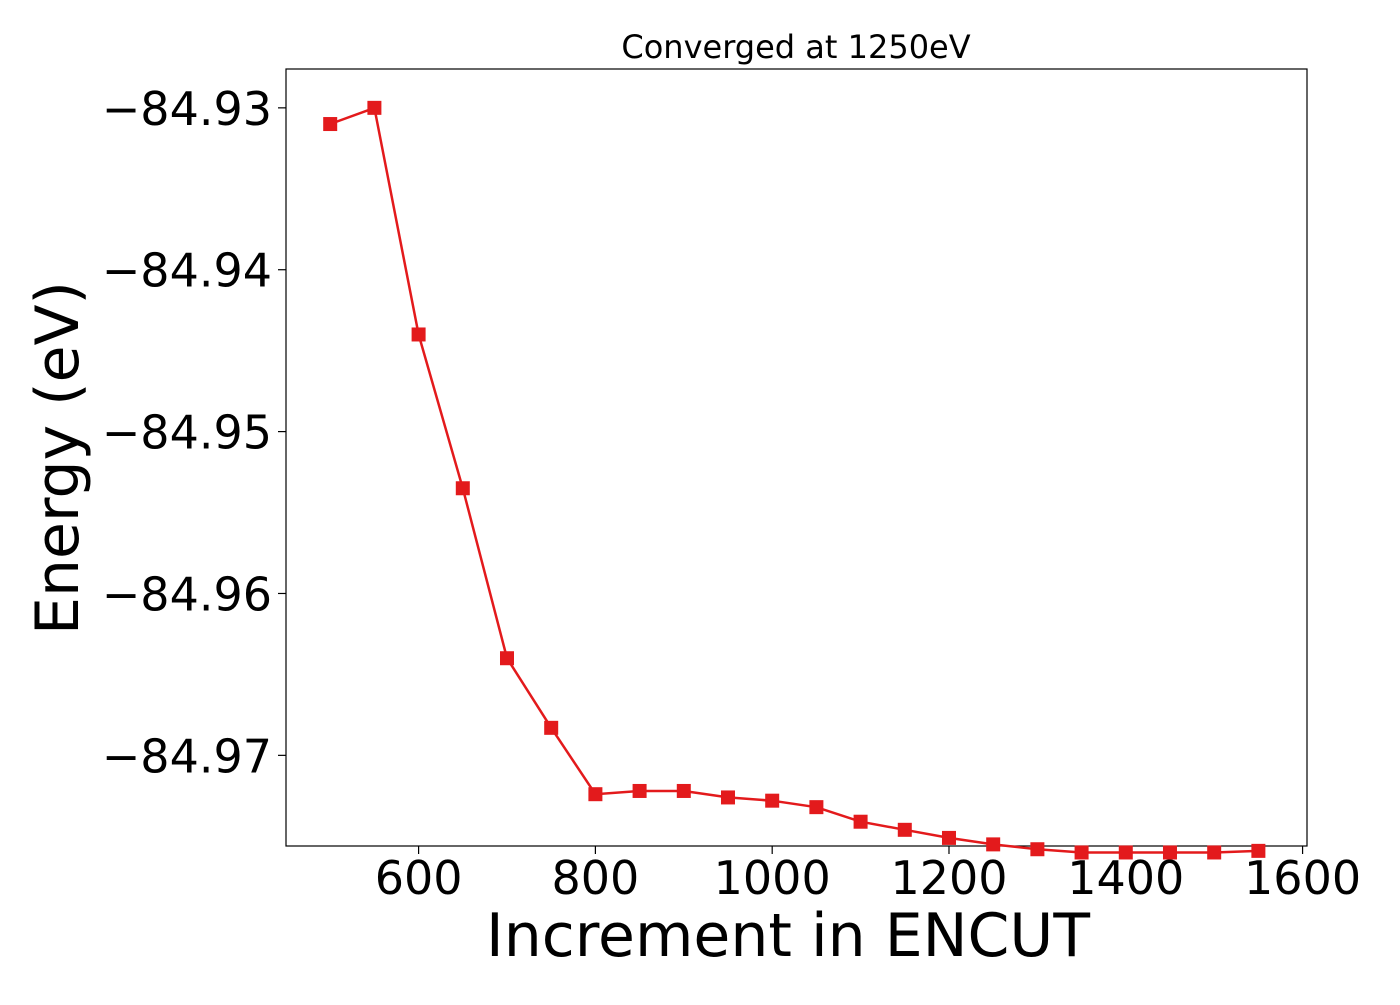 The height and width of the screenshot is (1005, 1400). What do you see at coordinates (948, 878) in the screenshot?
I see `x-tick-label: 1200` at bounding box center [948, 878].